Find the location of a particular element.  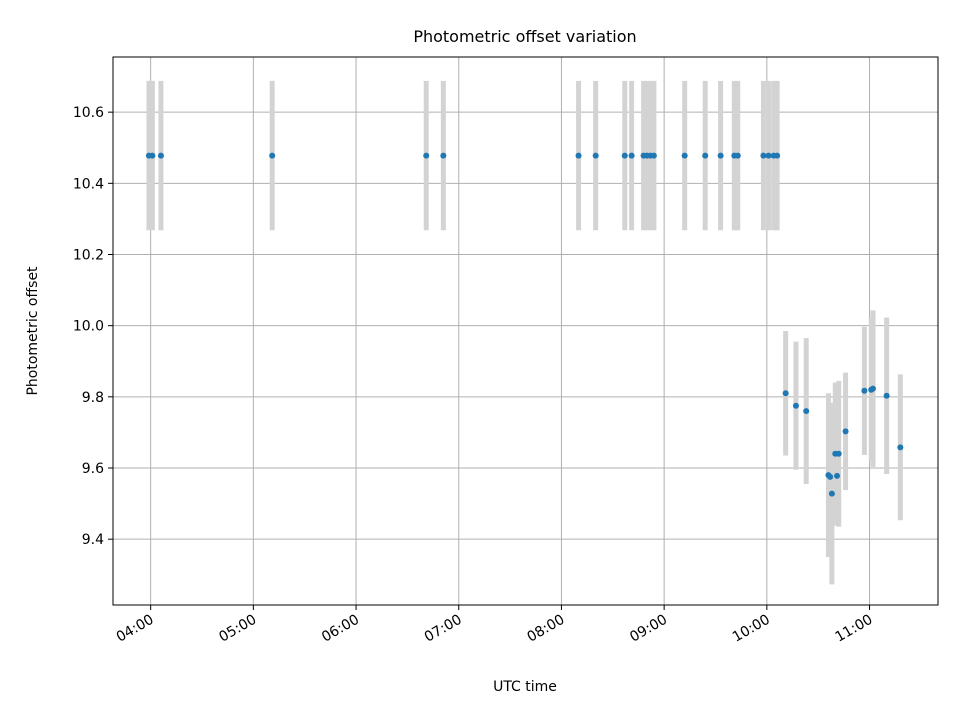

y-tick-label: 9.4 is located at coordinates (93, 540).